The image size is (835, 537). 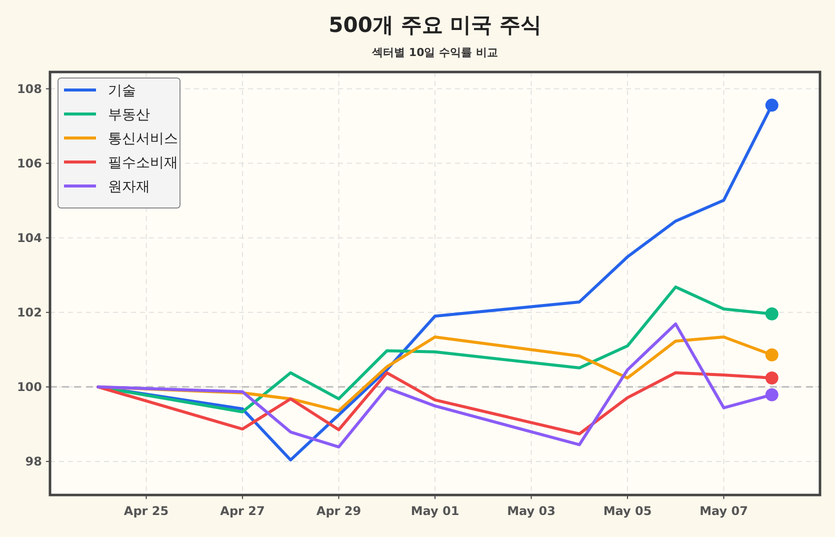 What do you see at coordinates (29, 89) in the screenshot?
I see `y-tick-label: 108` at bounding box center [29, 89].